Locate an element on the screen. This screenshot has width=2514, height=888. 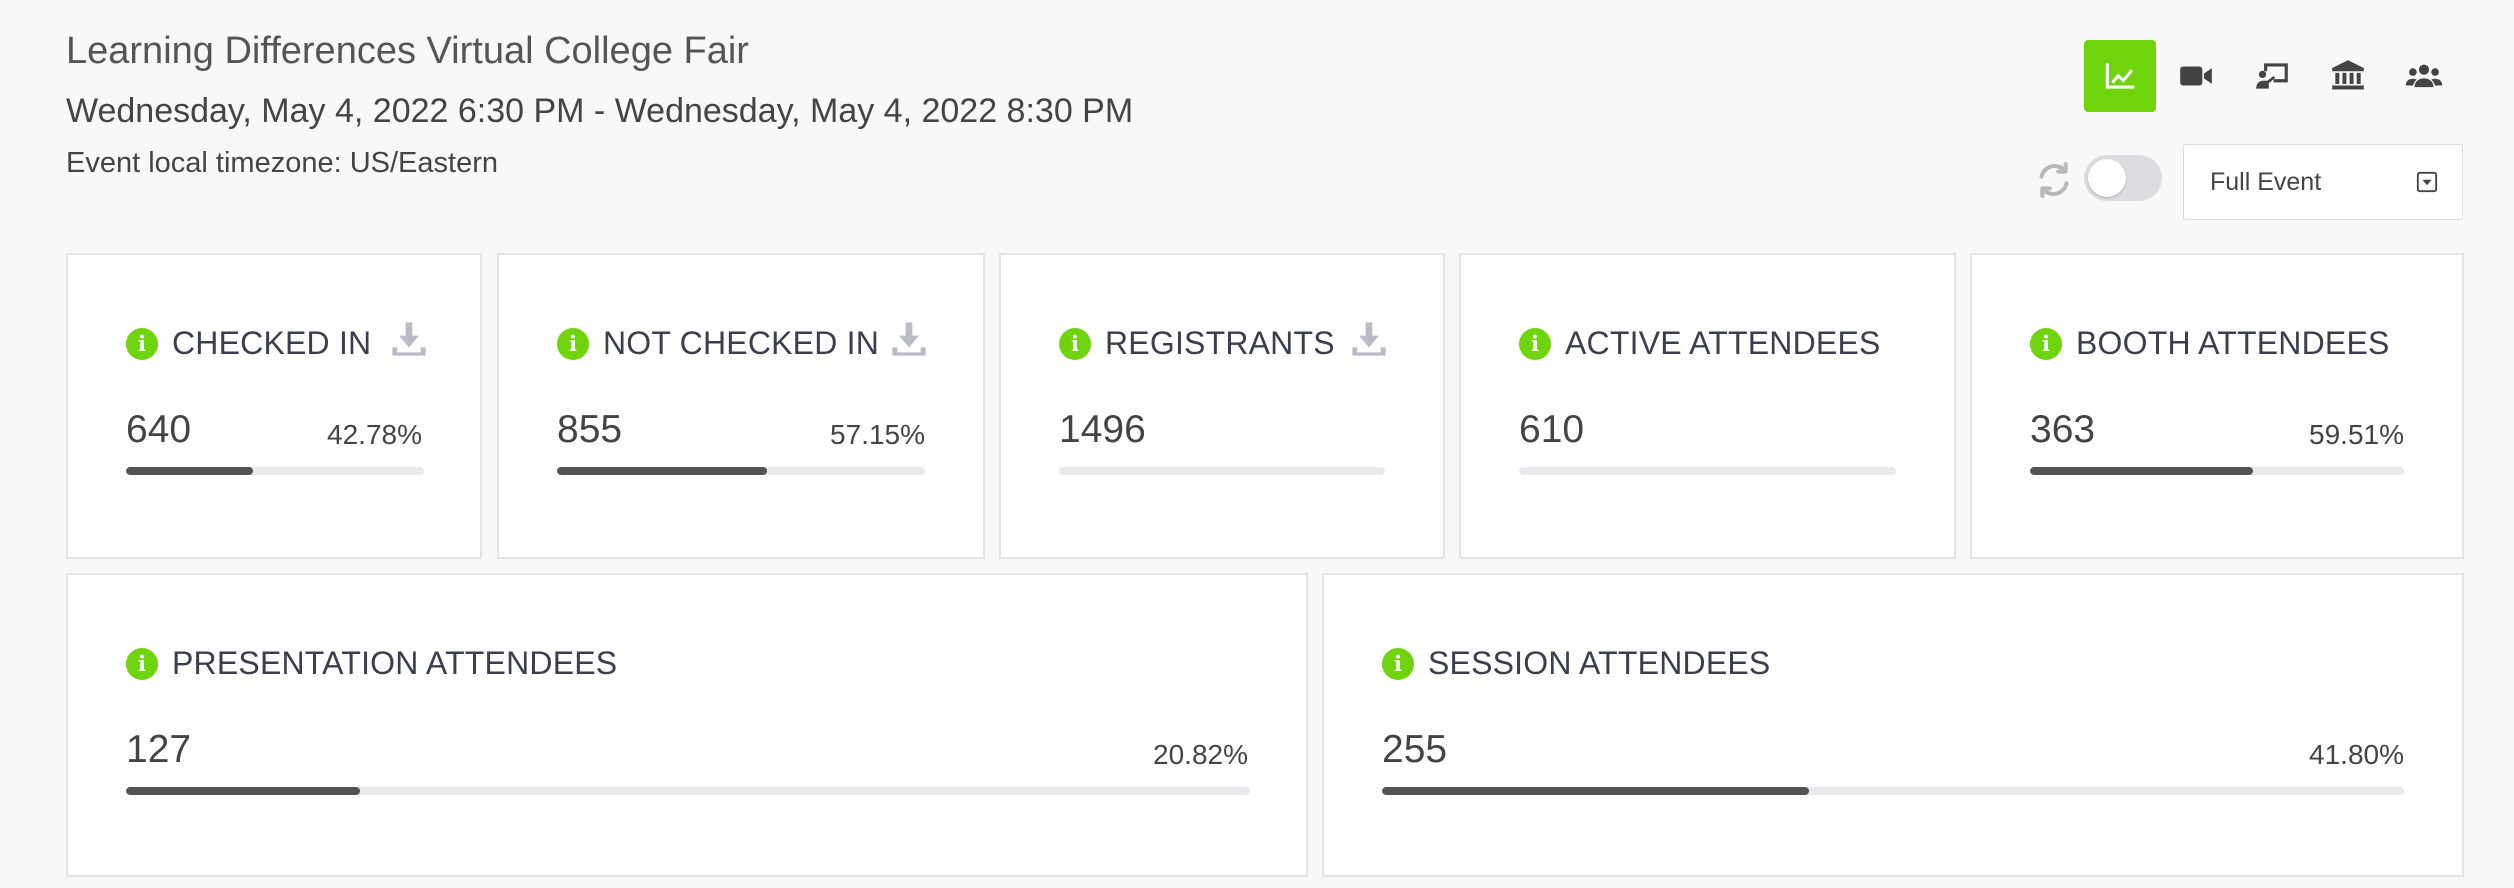
refresh-icon is located at coordinates (2054, 180).